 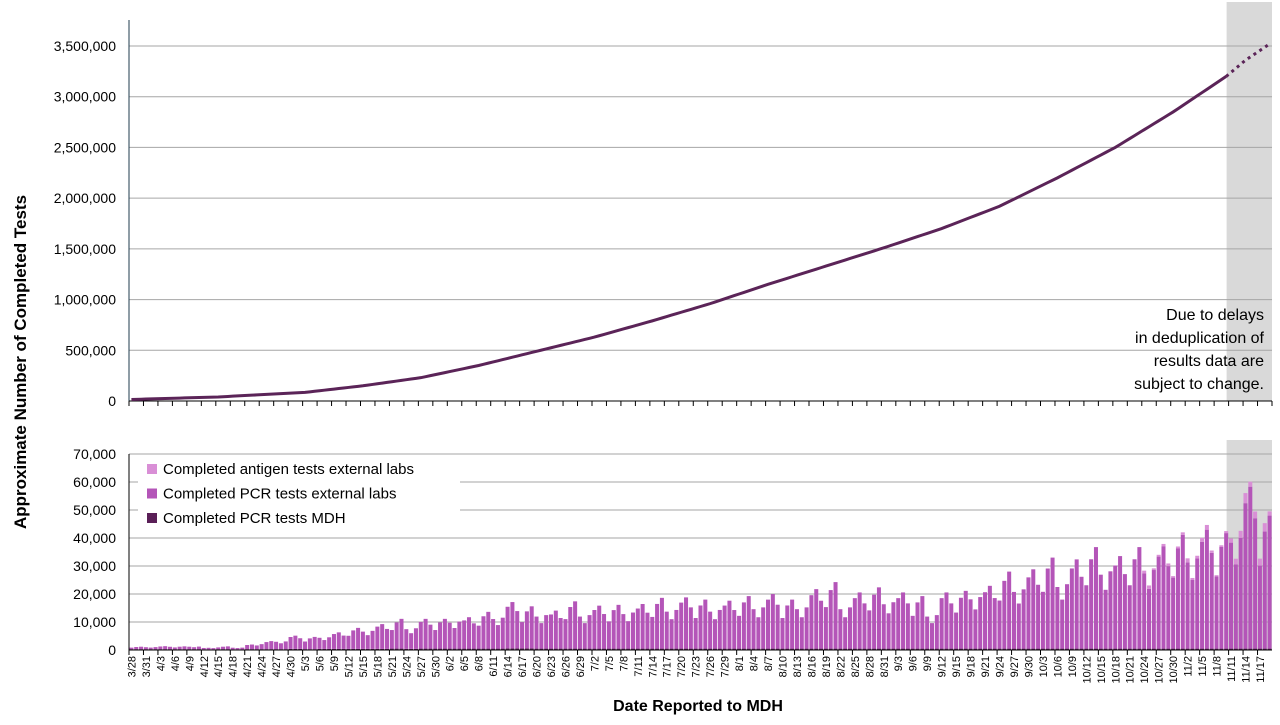 I want to click on bottom-x-tick-label: 5/6, so click(x=321, y=663).